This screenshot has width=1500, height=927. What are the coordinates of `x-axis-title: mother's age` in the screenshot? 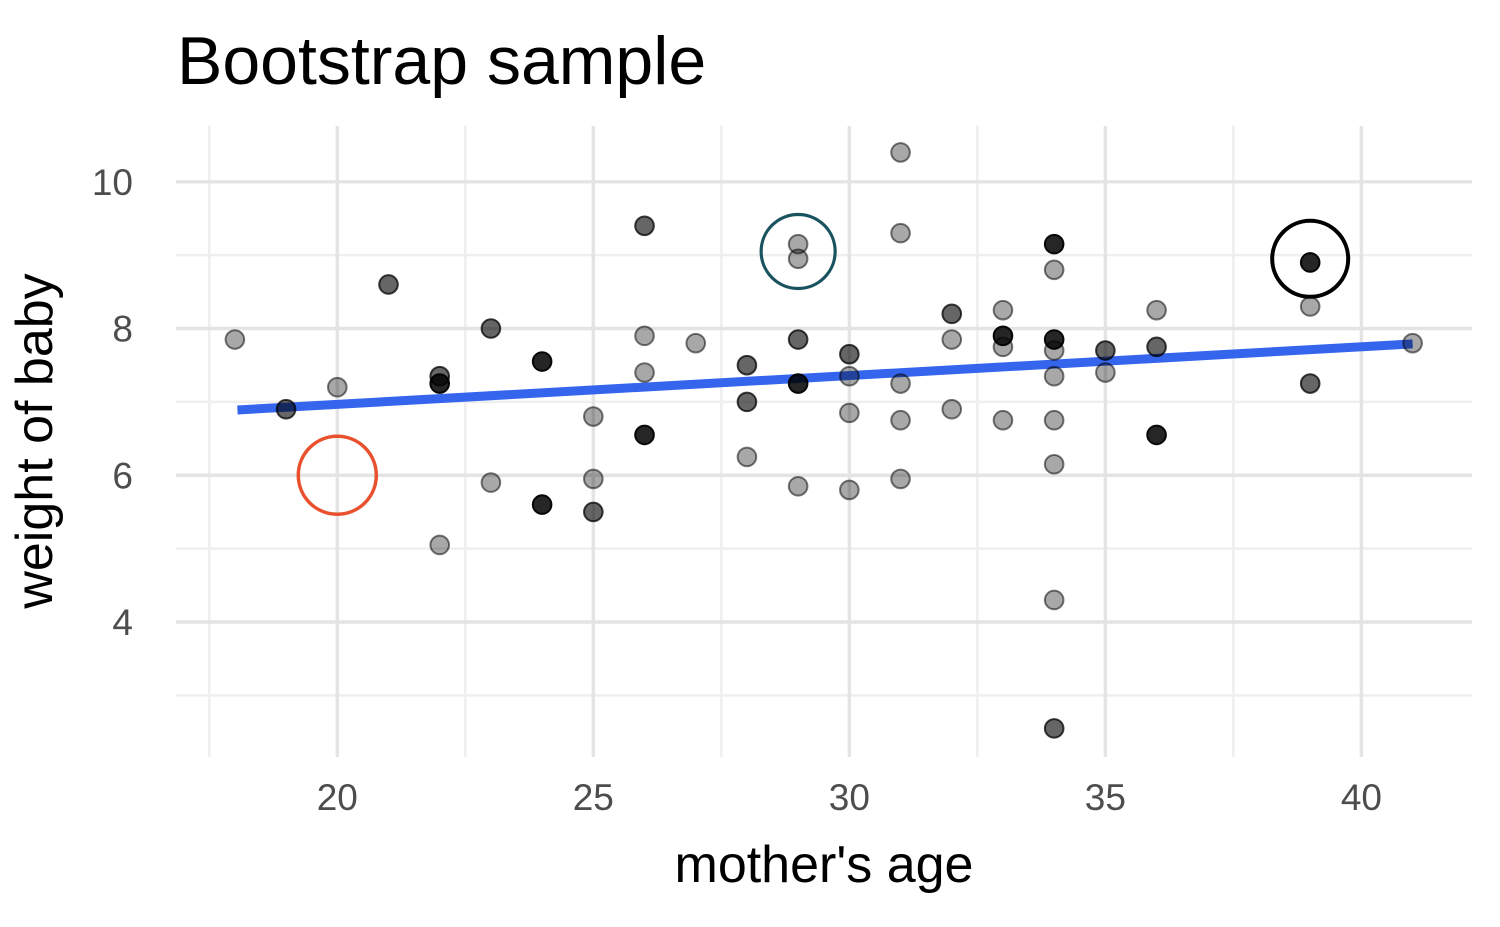 It's located at (824, 865).